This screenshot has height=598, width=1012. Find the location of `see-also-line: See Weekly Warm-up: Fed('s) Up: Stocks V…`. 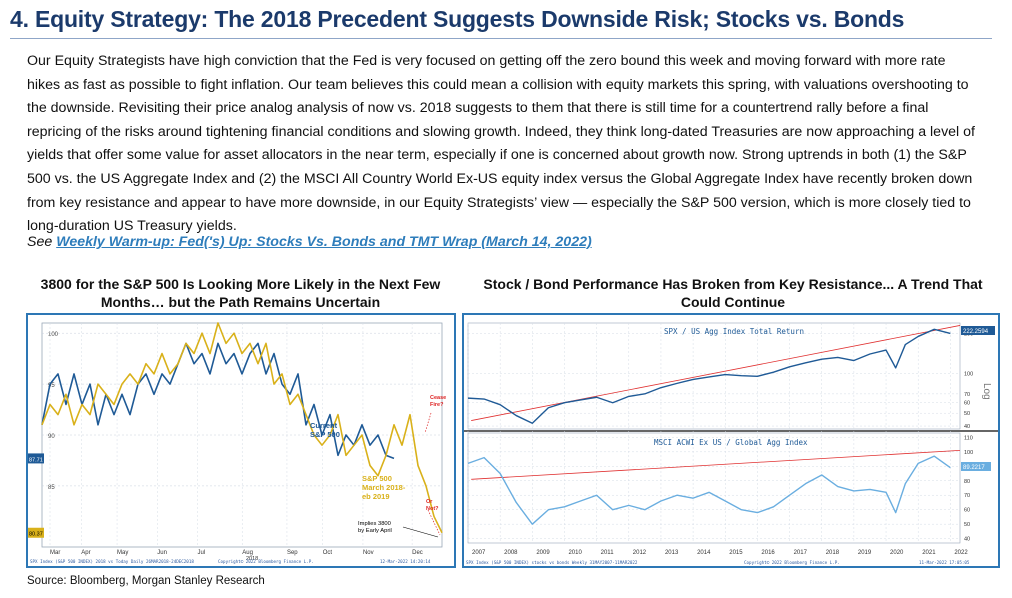

see-also-line: See Weekly Warm-up: Fed('s) Up: Stocks V… is located at coordinates (309, 242).